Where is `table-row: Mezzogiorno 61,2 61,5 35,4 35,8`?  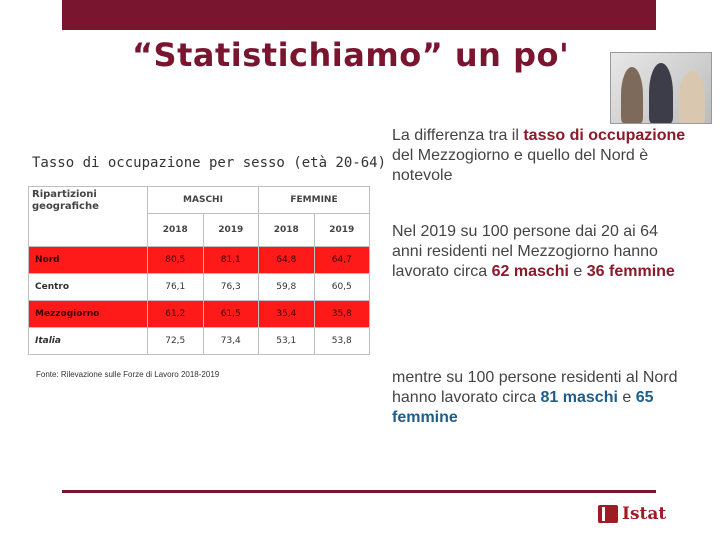
table-row: Mezzogiorno 61,2 61,5 35,4 35,8 is located at coordinates (199, 314).